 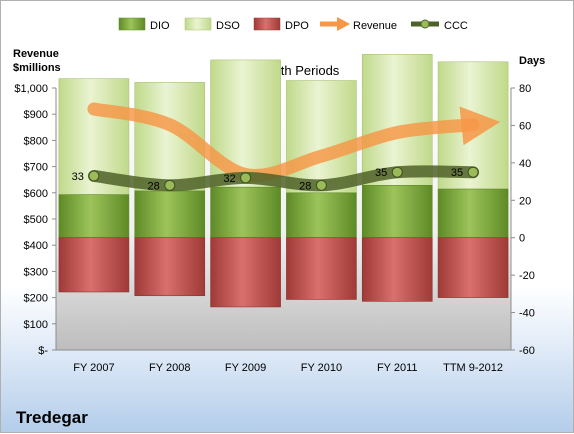 What do you see at coordinates (36, 246) in the screenshot?
I see `left-tick-label: $400` at bounding box center [36, 246].